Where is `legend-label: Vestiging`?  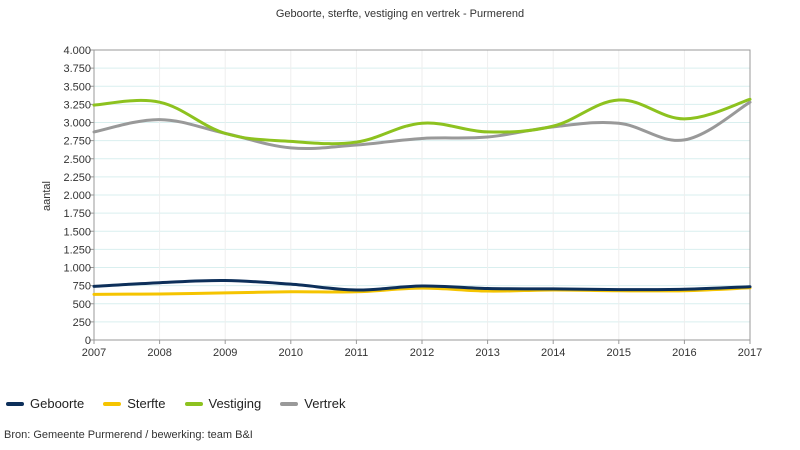
legend-label: Vestiging is located at coordinates (235, 403).